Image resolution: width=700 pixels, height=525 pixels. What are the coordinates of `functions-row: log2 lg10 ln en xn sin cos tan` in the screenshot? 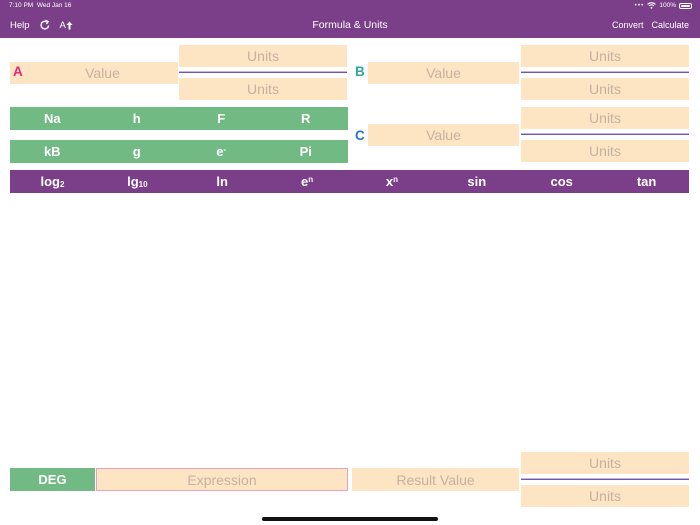 It's located at (349, 181).